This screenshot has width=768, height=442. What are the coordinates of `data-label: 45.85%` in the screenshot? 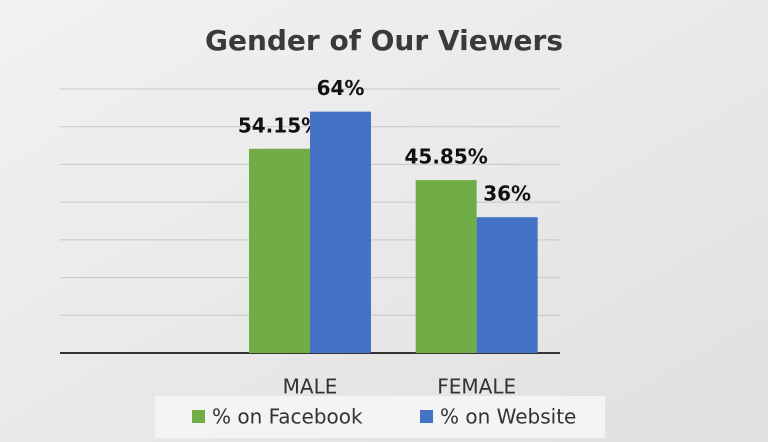 It's located at (446, 157).